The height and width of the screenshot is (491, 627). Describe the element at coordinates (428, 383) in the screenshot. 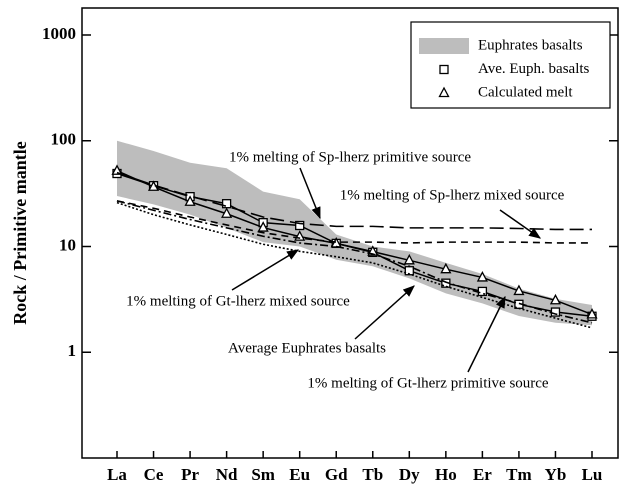

I see `curve-annotation: 1% melting of Gt-lherz primitive source` at that location.